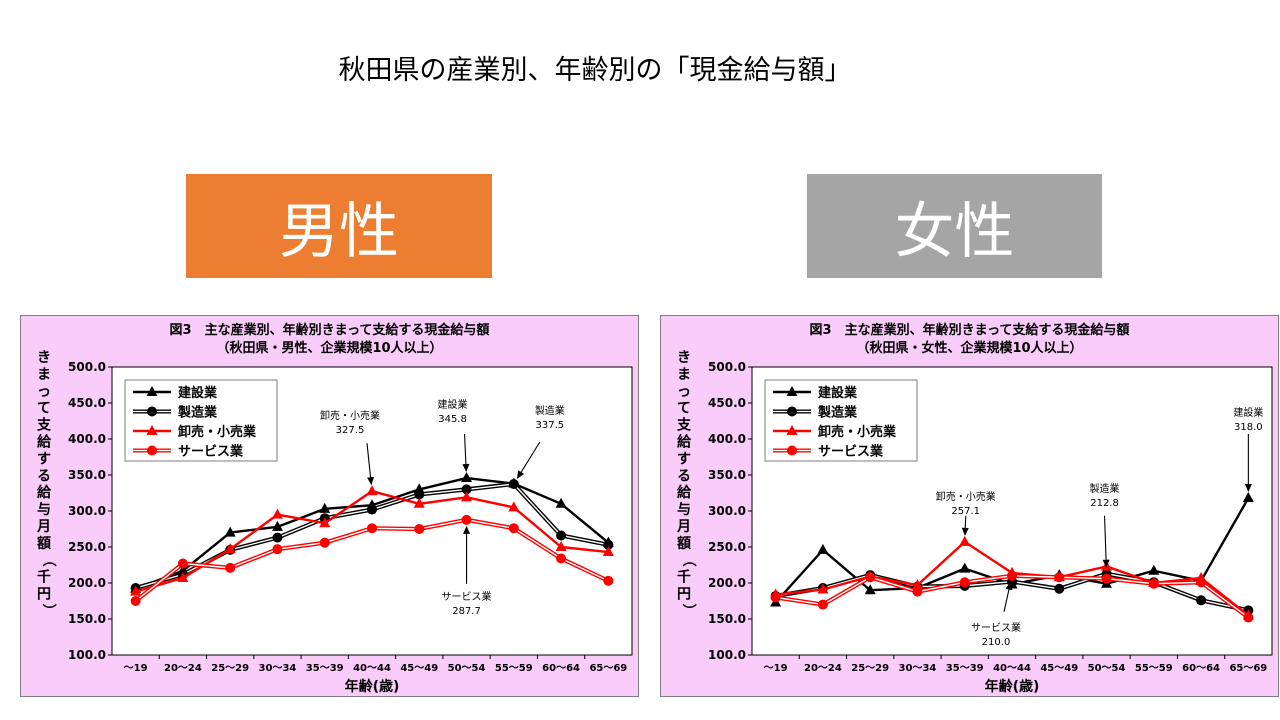 The image size is (1280, 720). I want to click on annotation-value: 318.0, so click(1248, 427).